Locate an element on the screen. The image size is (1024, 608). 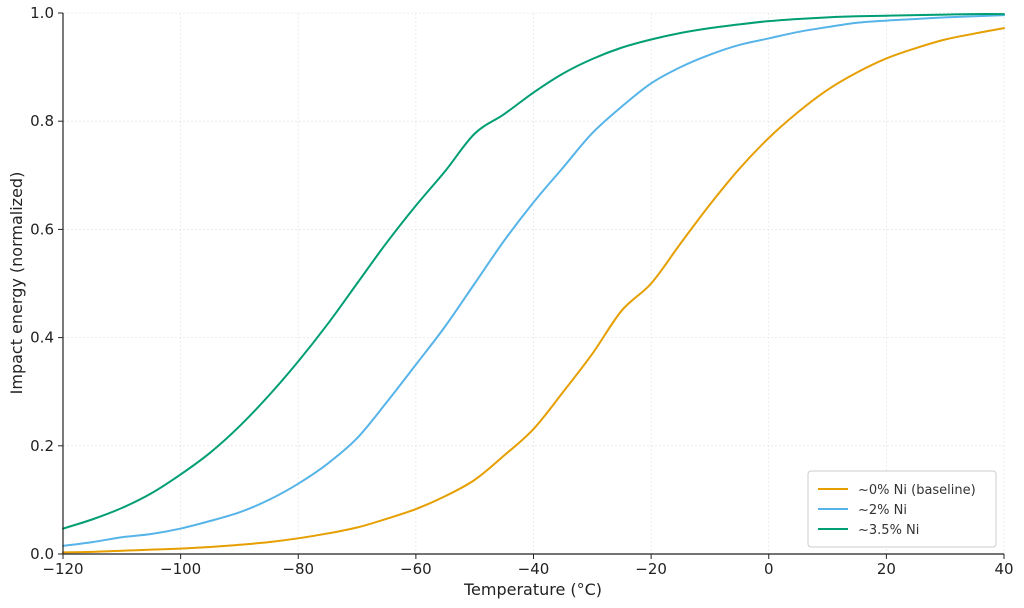
x-tick-label: −120 is located at coordinates (62, 569).